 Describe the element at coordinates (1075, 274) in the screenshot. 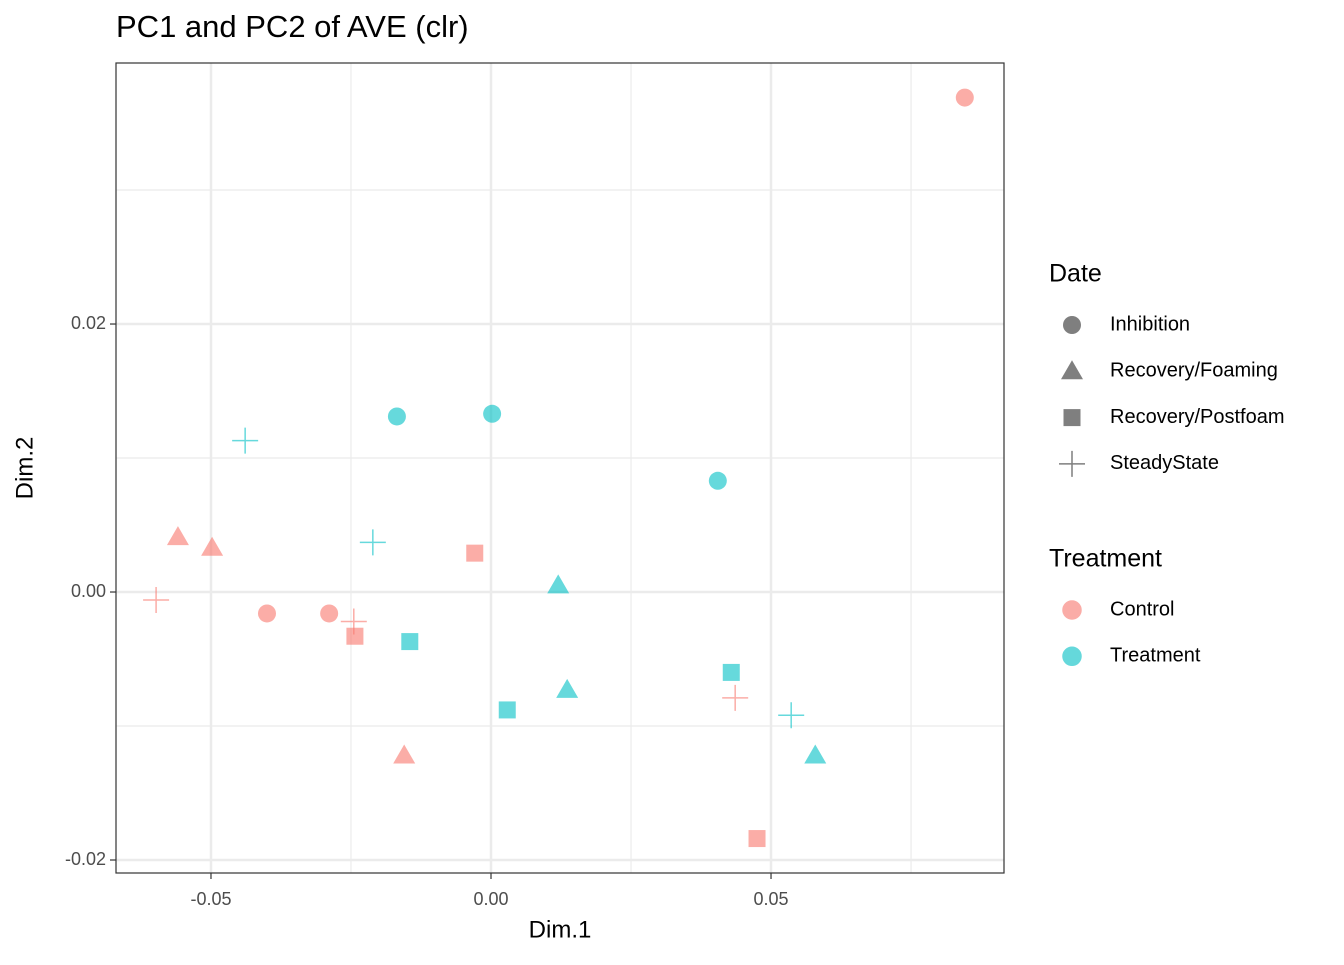

I see `legend-title: Date` at that location.